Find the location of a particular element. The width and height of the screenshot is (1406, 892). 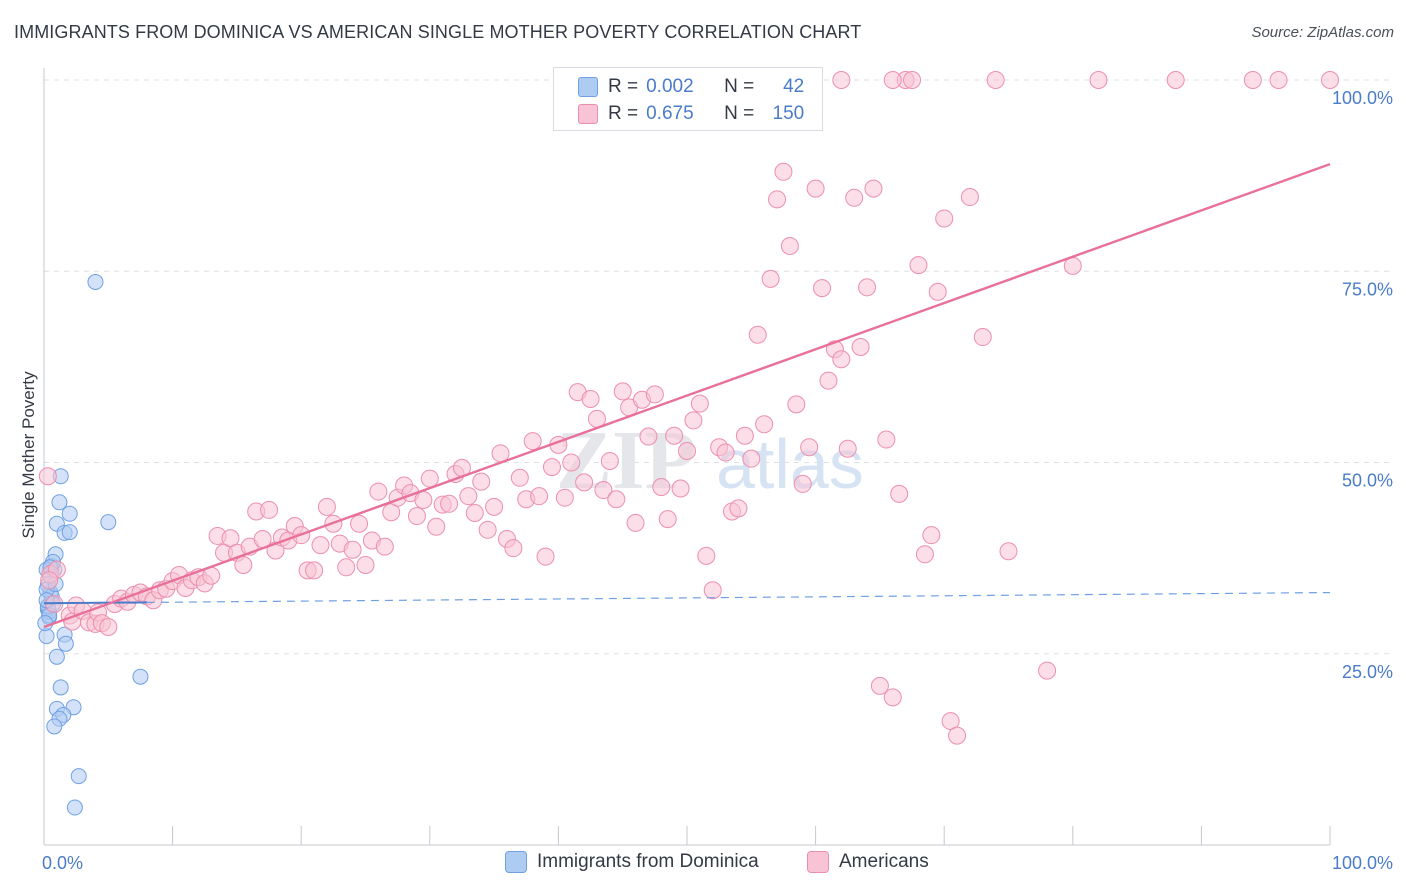

series-legend: Immigrants from Dominica Americans is located at coordinates (703, 864).